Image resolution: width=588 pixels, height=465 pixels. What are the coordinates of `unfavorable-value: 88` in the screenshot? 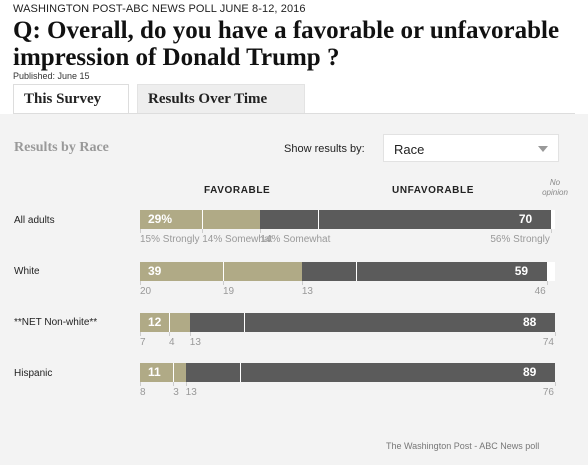 It's located at (530, 322).